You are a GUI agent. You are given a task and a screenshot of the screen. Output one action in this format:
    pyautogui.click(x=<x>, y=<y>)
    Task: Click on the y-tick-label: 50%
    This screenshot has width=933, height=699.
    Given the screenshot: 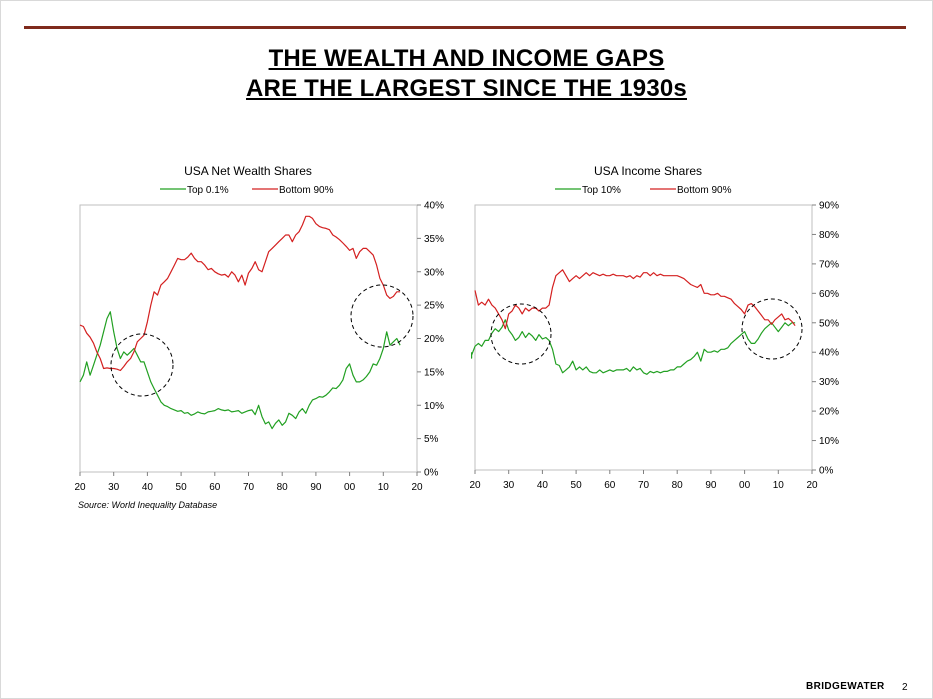 What is the action you would take?
    pyautogui.click(x=829, y=323)
    